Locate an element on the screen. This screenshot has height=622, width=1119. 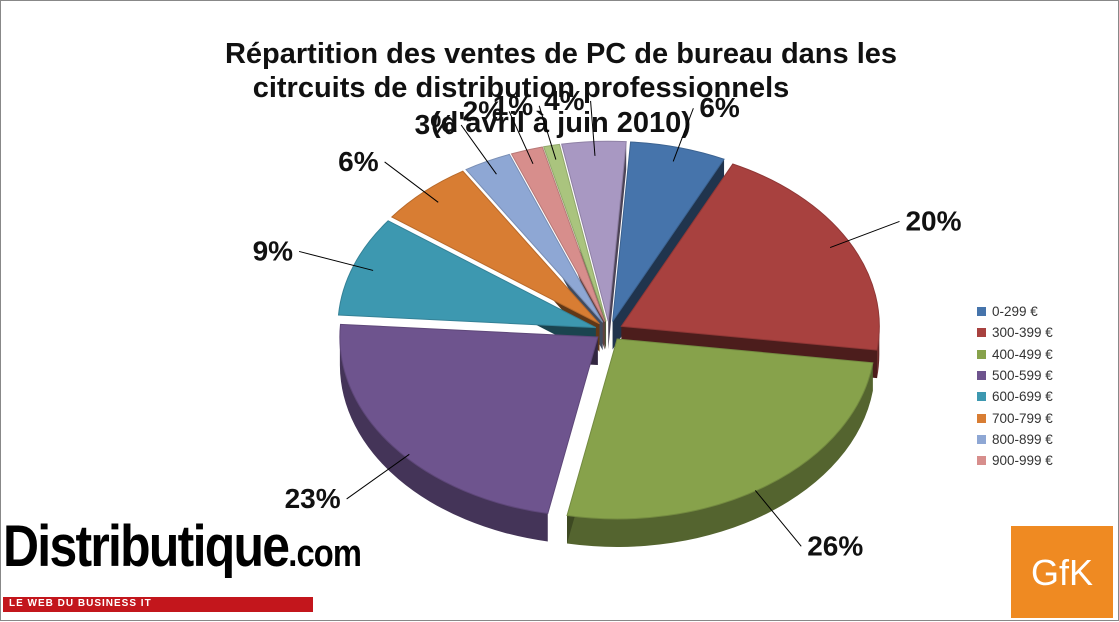
legend-item: 400-499 € is located at coordinates (1015, 354).